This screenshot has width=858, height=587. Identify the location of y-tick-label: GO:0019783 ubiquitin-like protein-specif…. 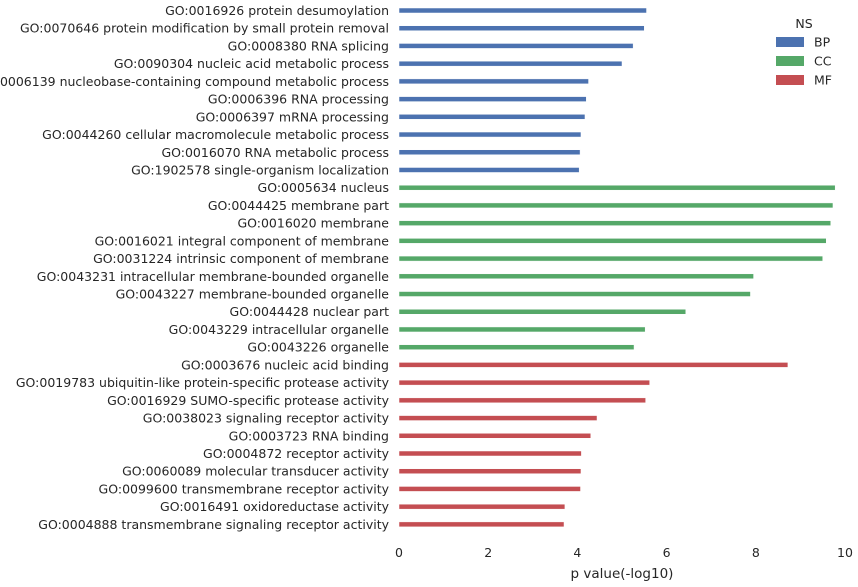
(203, 382).